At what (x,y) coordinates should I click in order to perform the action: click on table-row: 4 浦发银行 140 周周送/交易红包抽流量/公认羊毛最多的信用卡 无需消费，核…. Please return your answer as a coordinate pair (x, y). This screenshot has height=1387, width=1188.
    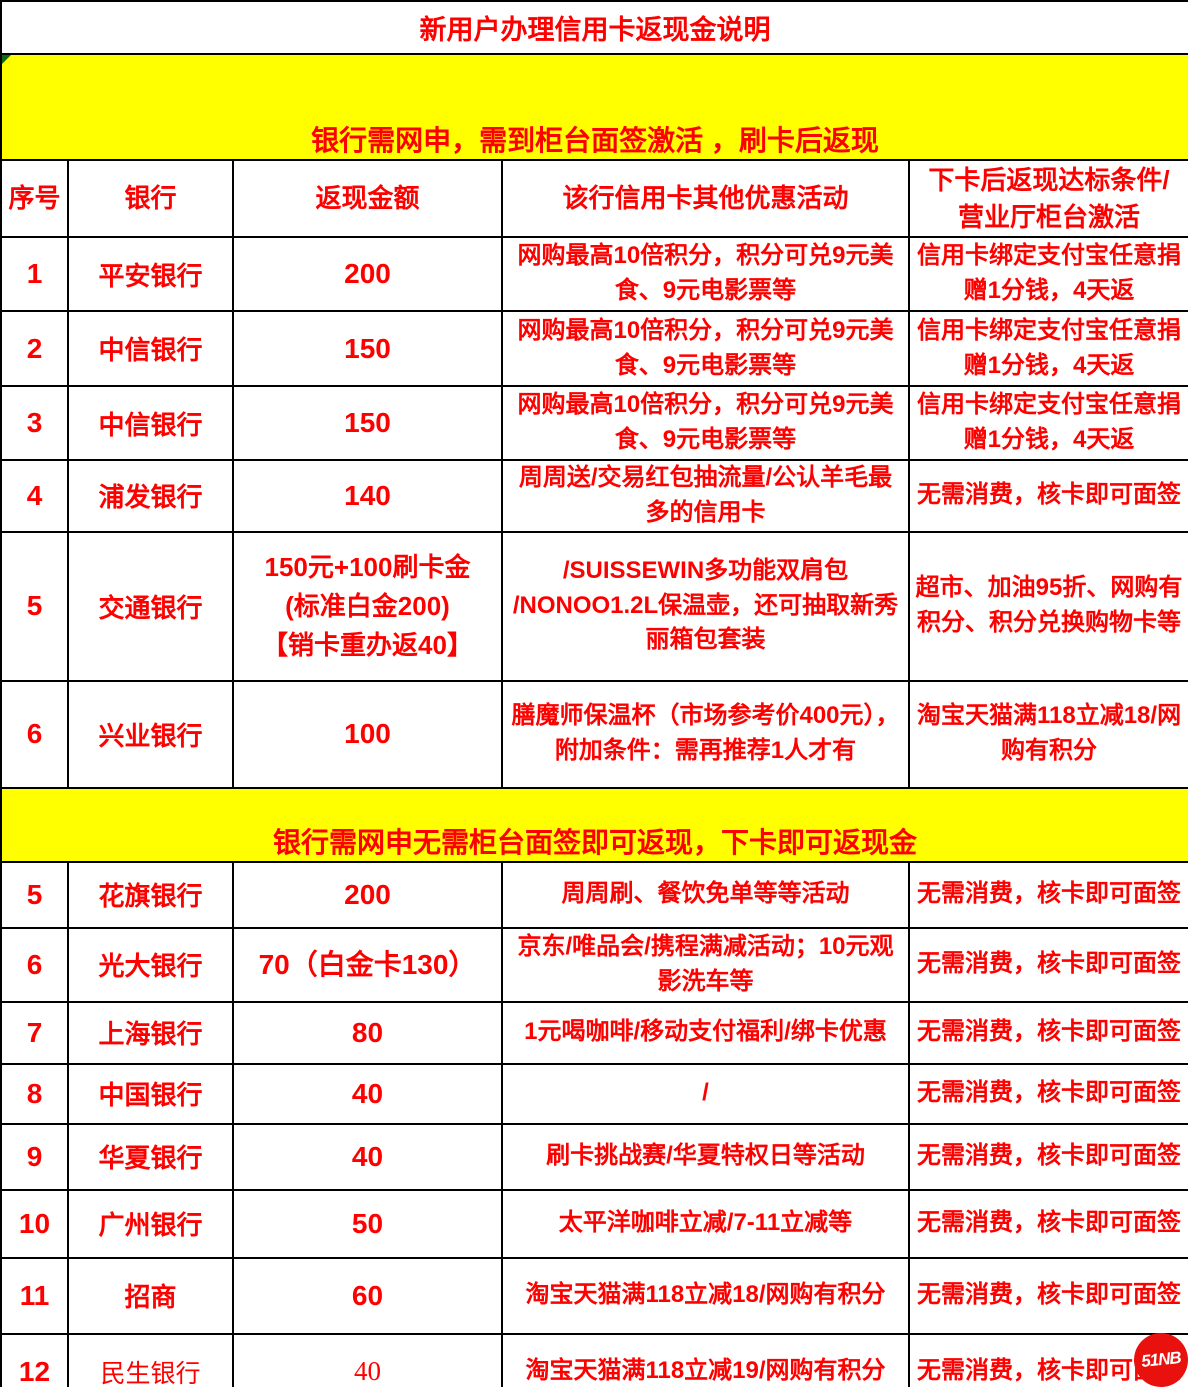
    Looking at the image, I should click on (594, 496).